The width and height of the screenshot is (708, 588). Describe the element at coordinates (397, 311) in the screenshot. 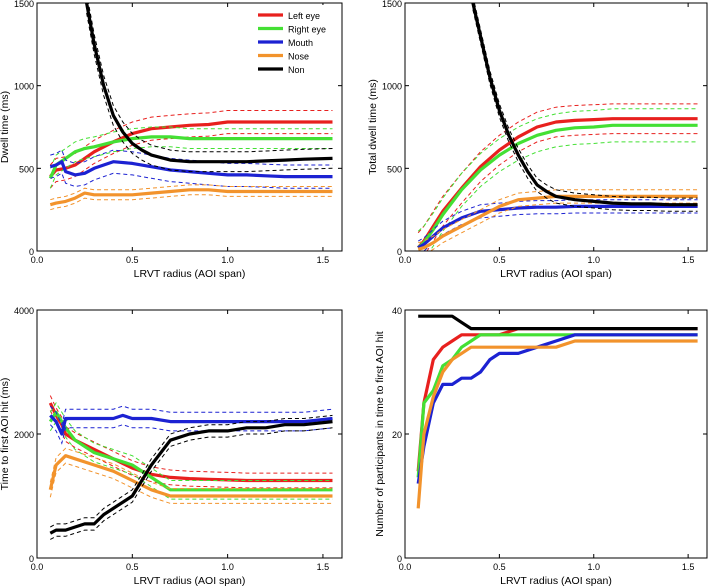

I see `y-tick-label: 40` at that location.